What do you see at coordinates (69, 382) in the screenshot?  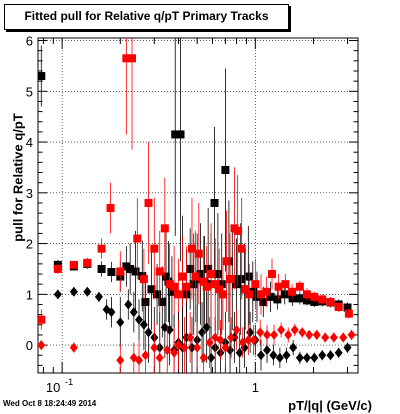 I see `x-tick-label-0.1-exponent: -1` at bounding box center [69, 382].